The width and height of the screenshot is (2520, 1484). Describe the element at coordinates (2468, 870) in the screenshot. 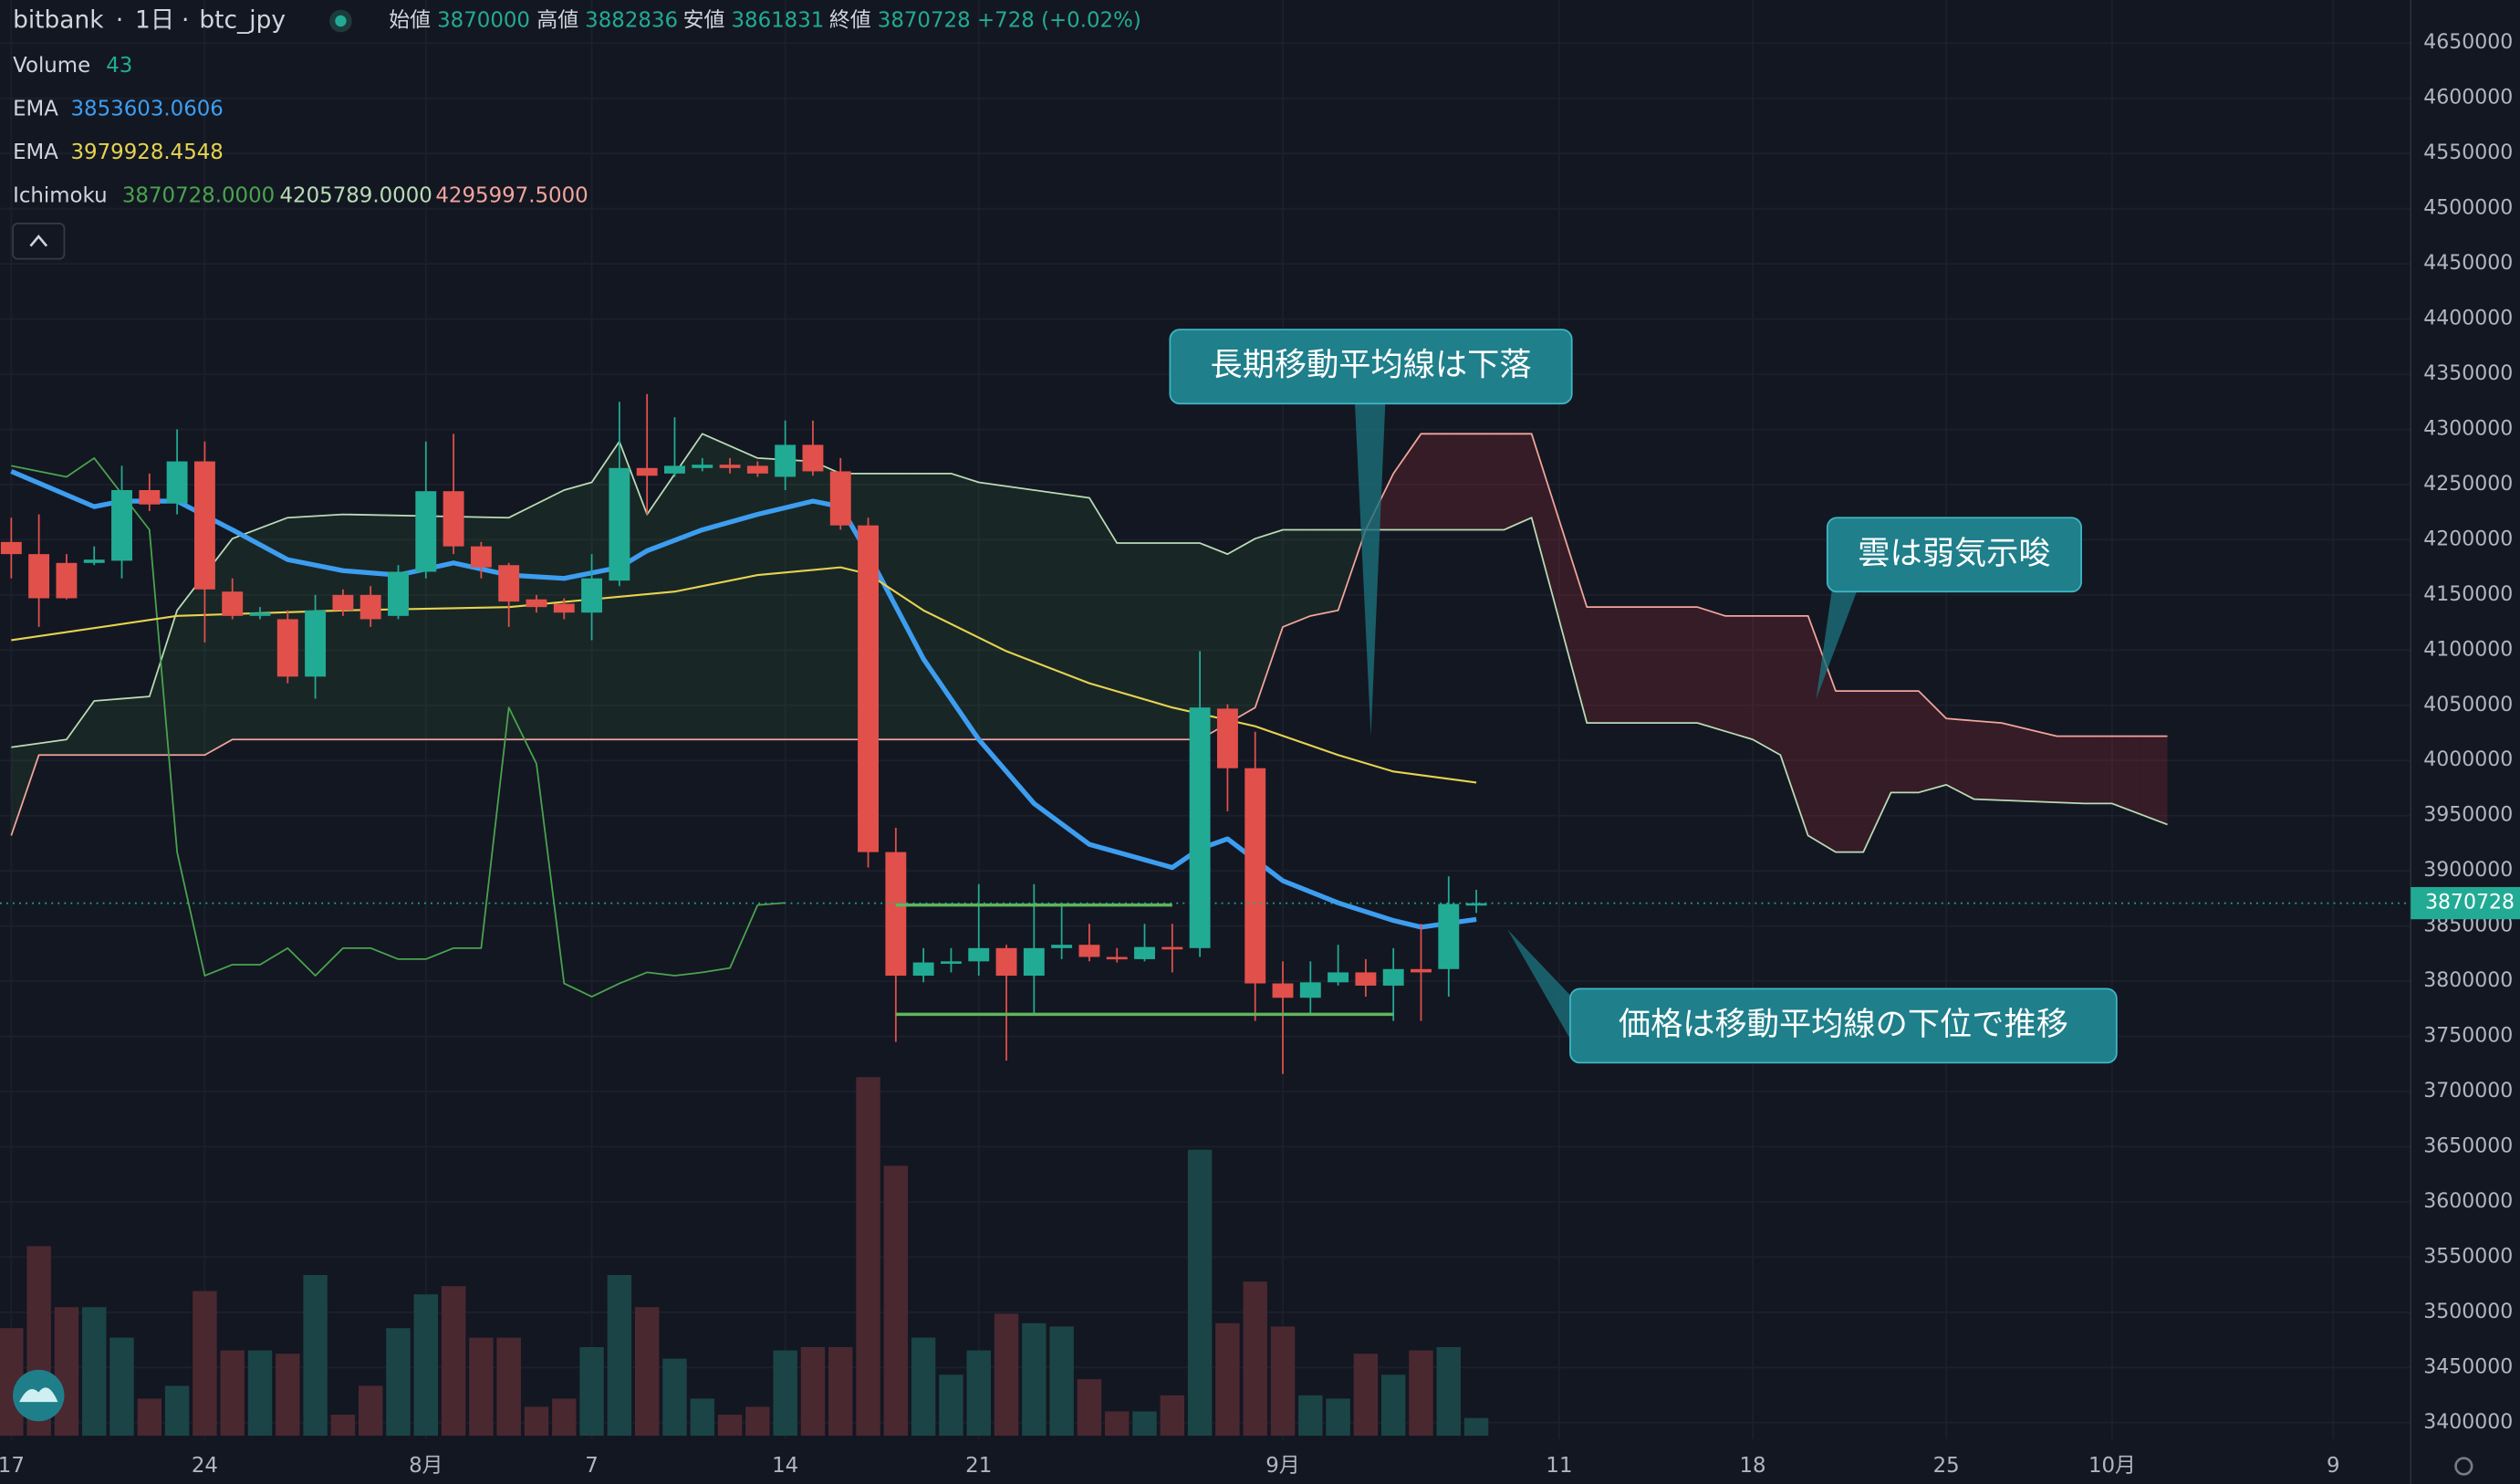

I see `y-tick-label: 3900000` at that location.